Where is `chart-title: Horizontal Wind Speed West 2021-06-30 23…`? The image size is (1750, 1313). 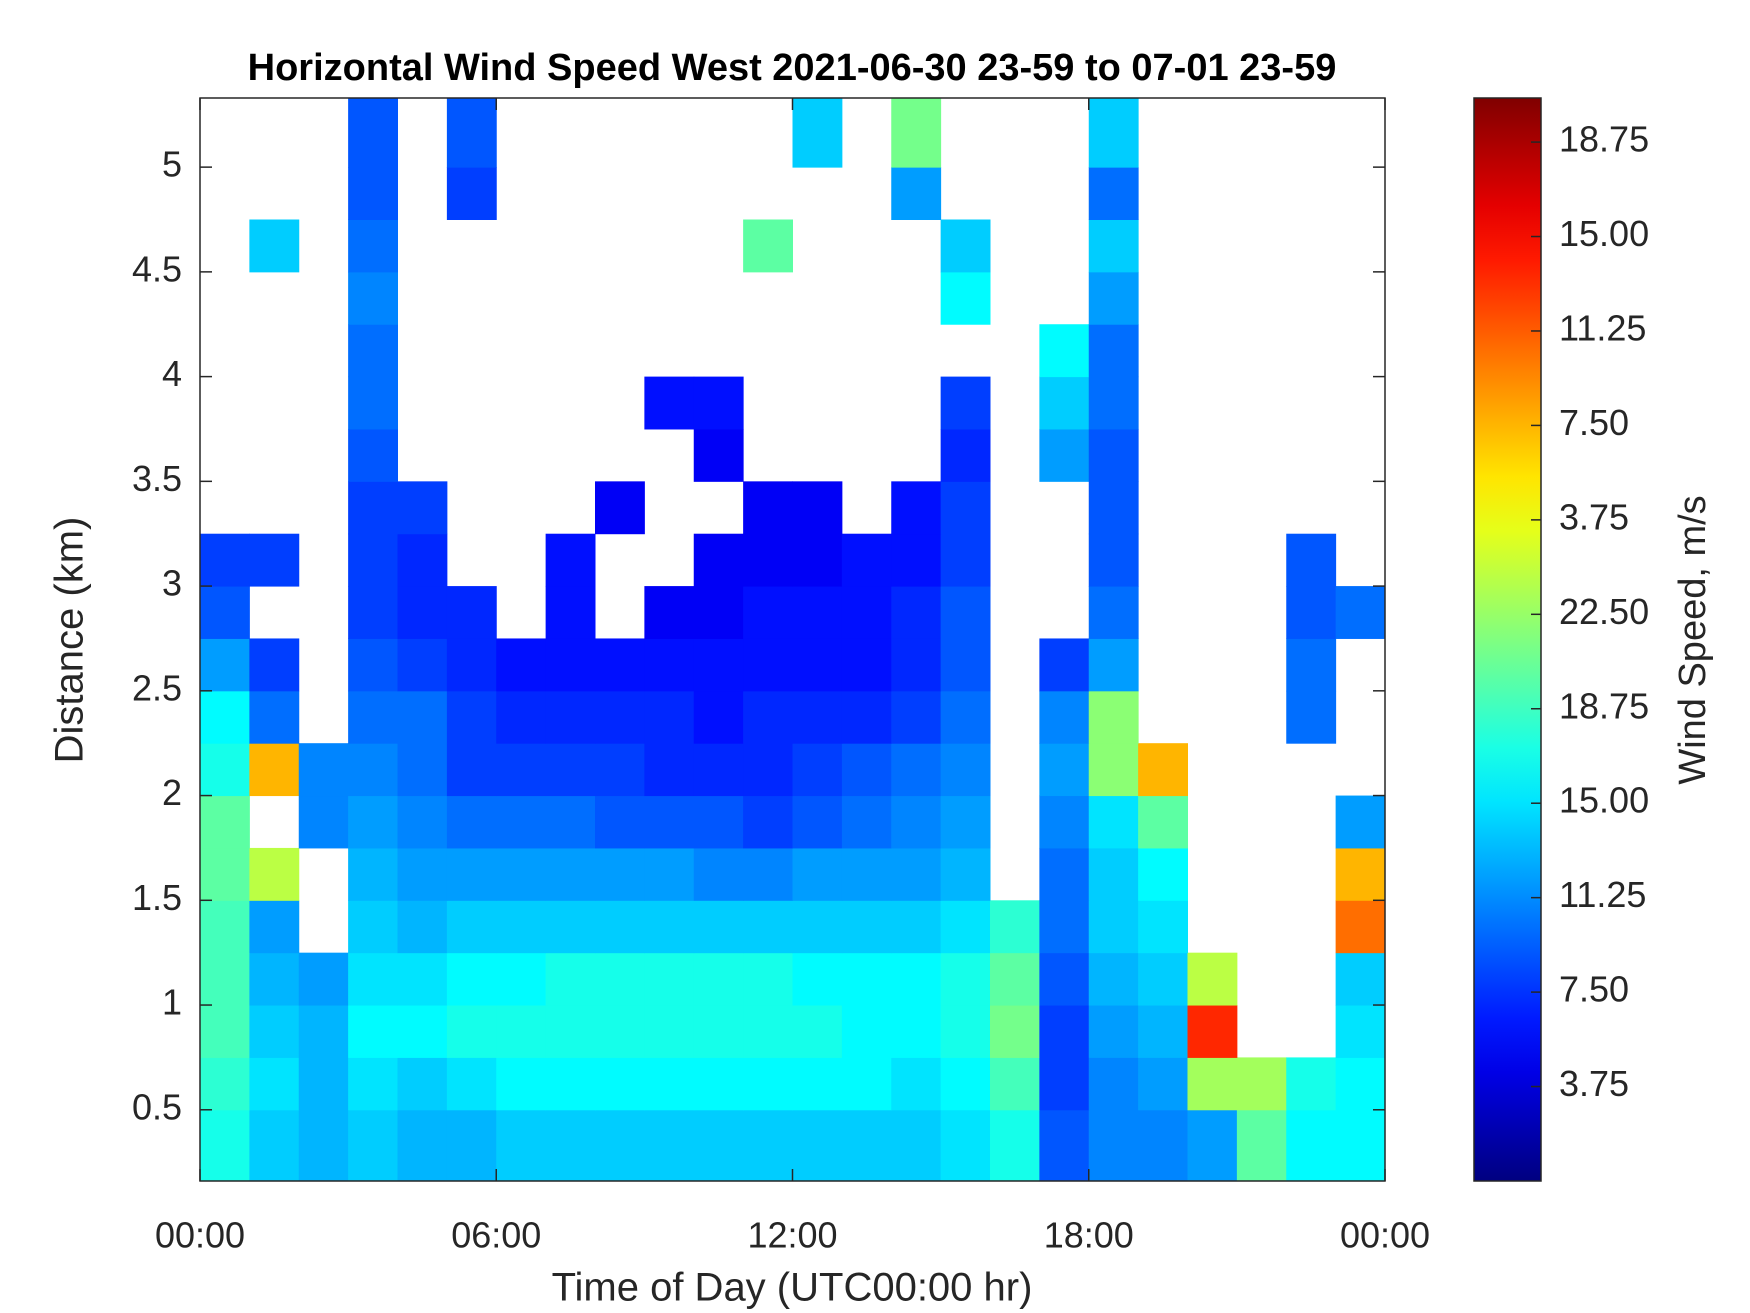 chart-title: Horizontal Wind Speed West 2021-06-30 23… is located at coordinates (792, 68).